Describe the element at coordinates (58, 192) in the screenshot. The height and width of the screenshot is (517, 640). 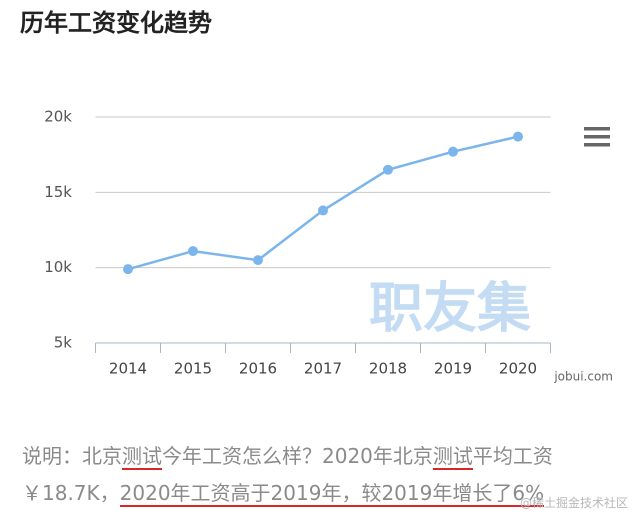
I see `y-tick-label: 15k` at that location.